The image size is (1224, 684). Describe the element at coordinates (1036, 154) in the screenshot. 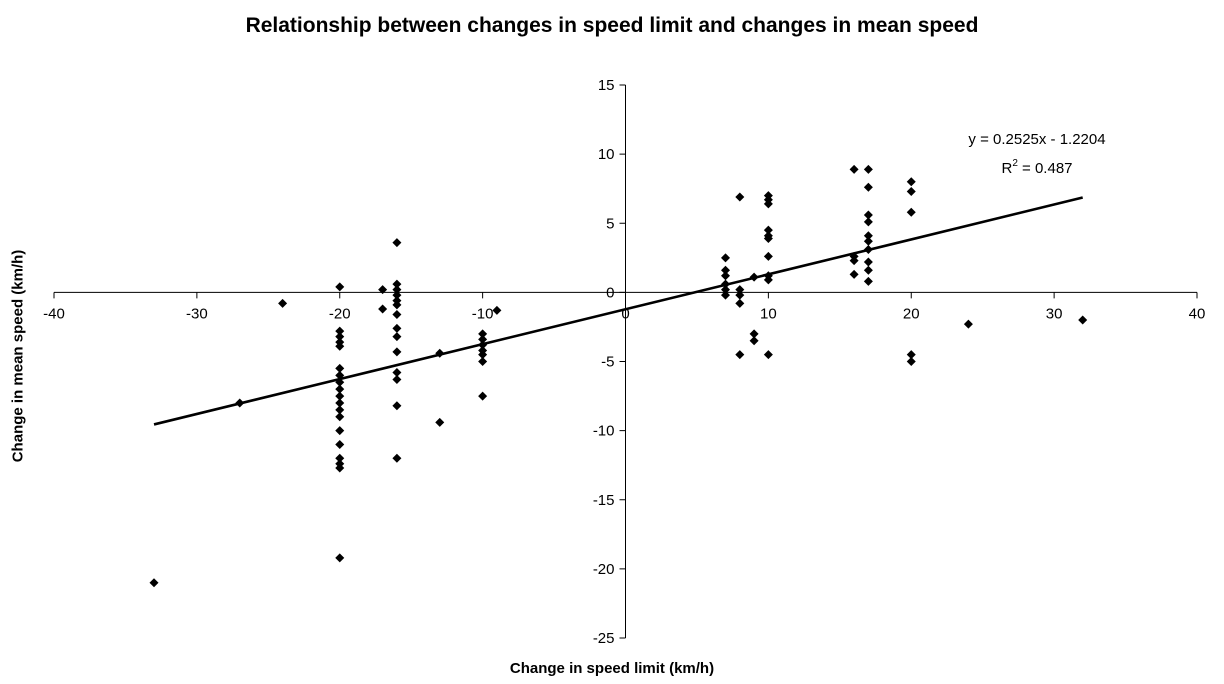

I see `trendline-annotation: y = 0.2525x - 1.2204 R2 = 0.487` at that location.